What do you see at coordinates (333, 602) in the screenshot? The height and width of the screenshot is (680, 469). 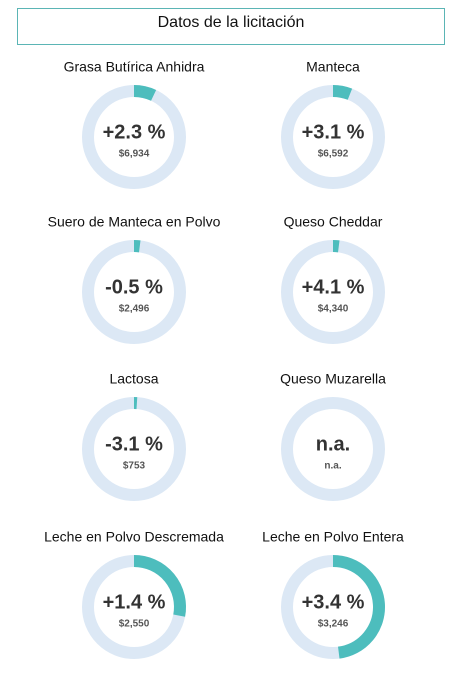 I see `change-label: +3.4 %` at bounding box center [333, 602].